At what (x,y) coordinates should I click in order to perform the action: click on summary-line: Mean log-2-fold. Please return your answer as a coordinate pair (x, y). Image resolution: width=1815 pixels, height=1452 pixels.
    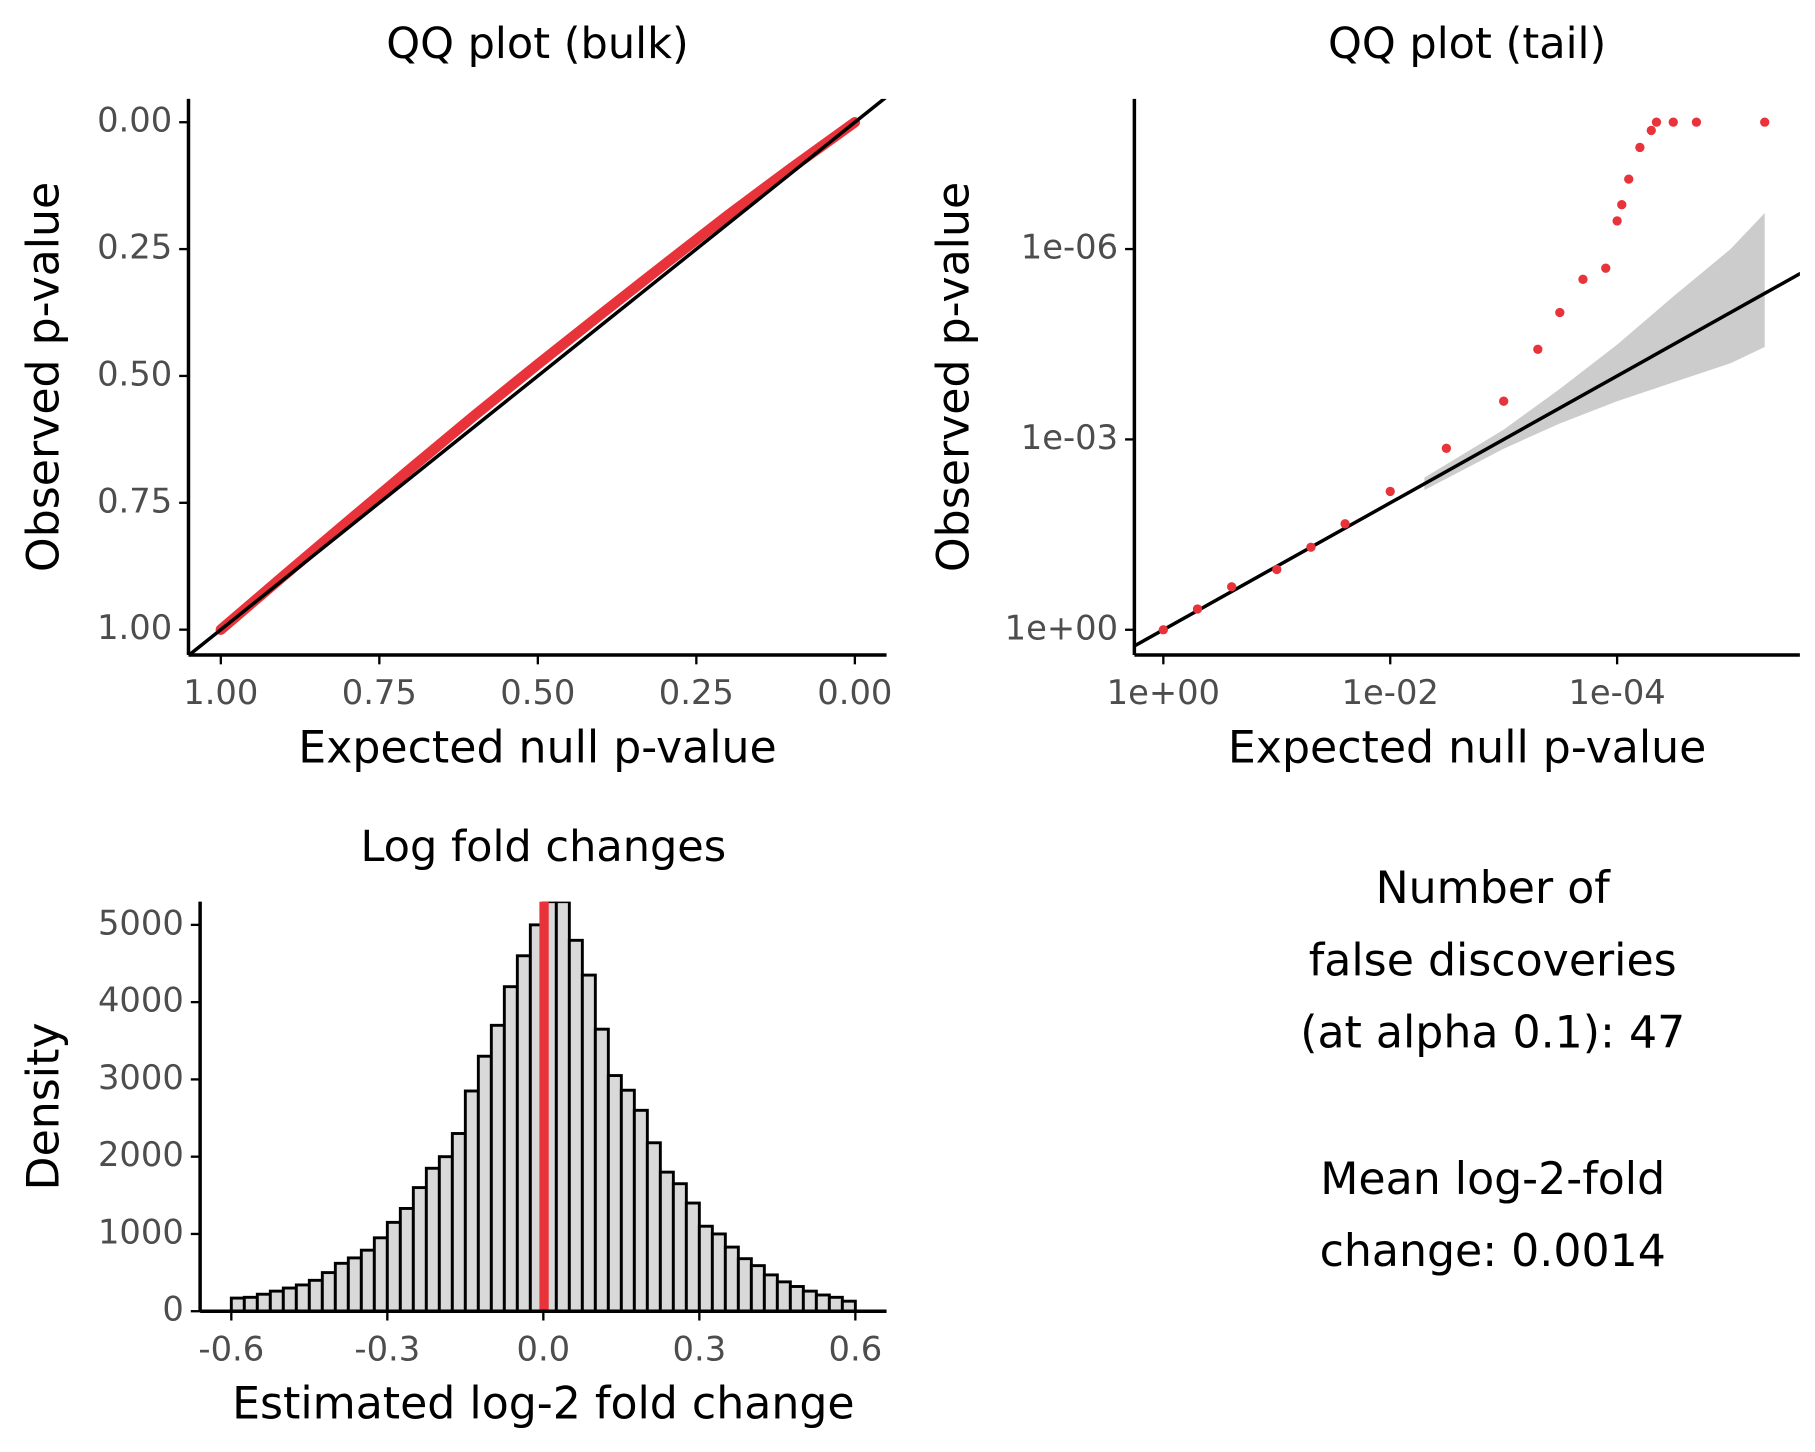
    Looking at the image, I should click on (1492, 1179).